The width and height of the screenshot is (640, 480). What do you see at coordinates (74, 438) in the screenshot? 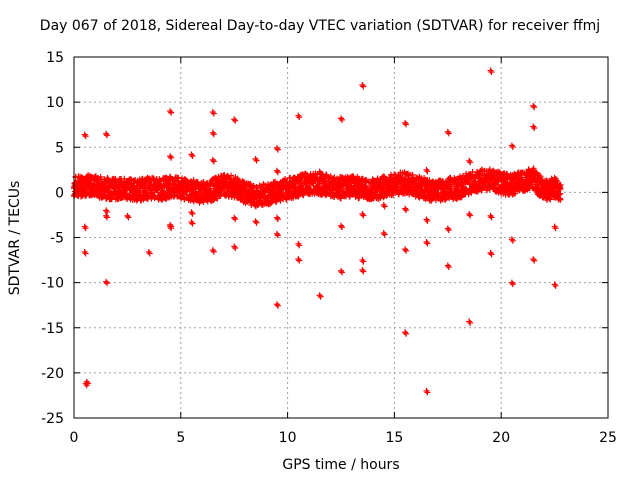
I see `x-tick-label: 0` at bounding box center [74, 438].